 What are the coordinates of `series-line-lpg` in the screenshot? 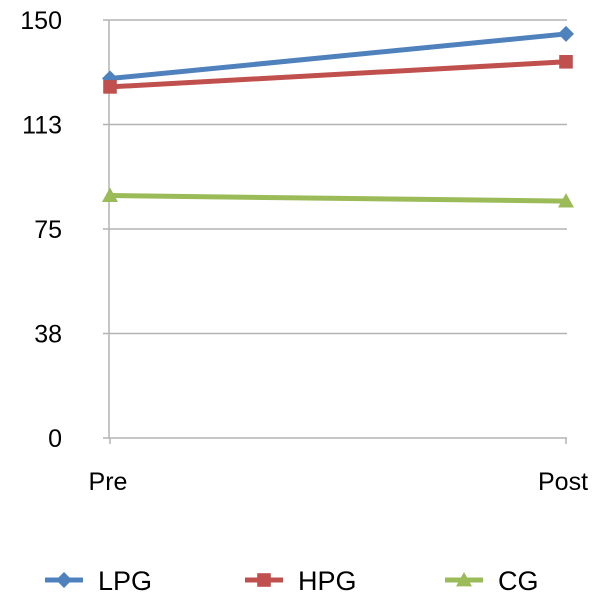 It's located at (338, 56).